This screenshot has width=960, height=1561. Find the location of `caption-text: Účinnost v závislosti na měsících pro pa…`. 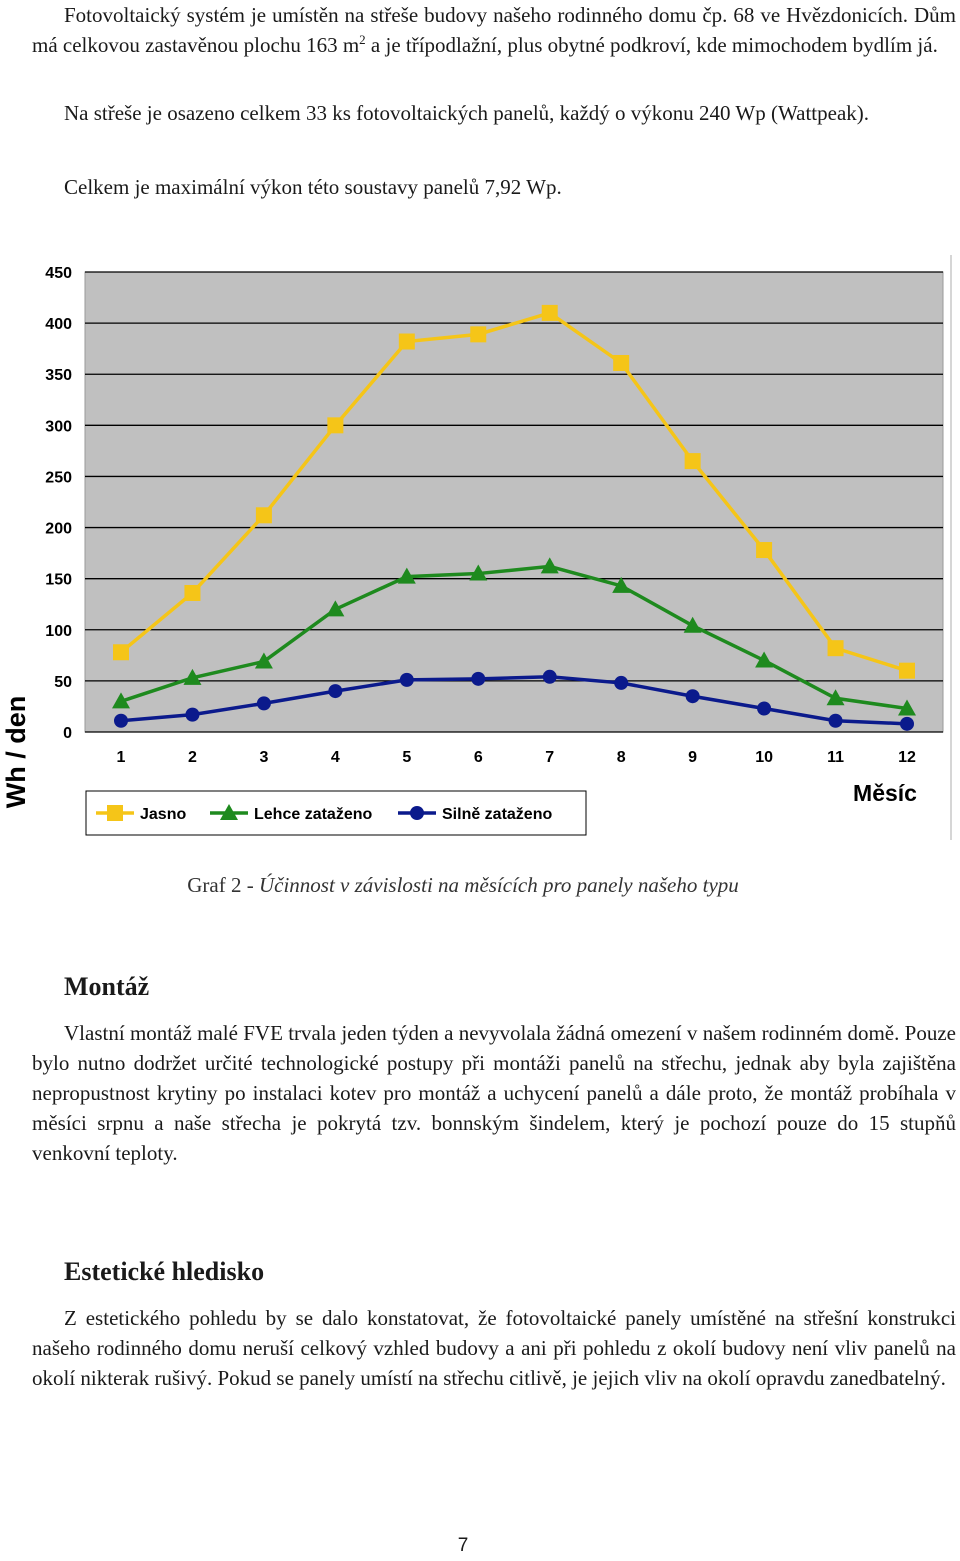

caption-text: Účinnost v závislosti na měsících pro pa… is located at coordinates (498, 885).